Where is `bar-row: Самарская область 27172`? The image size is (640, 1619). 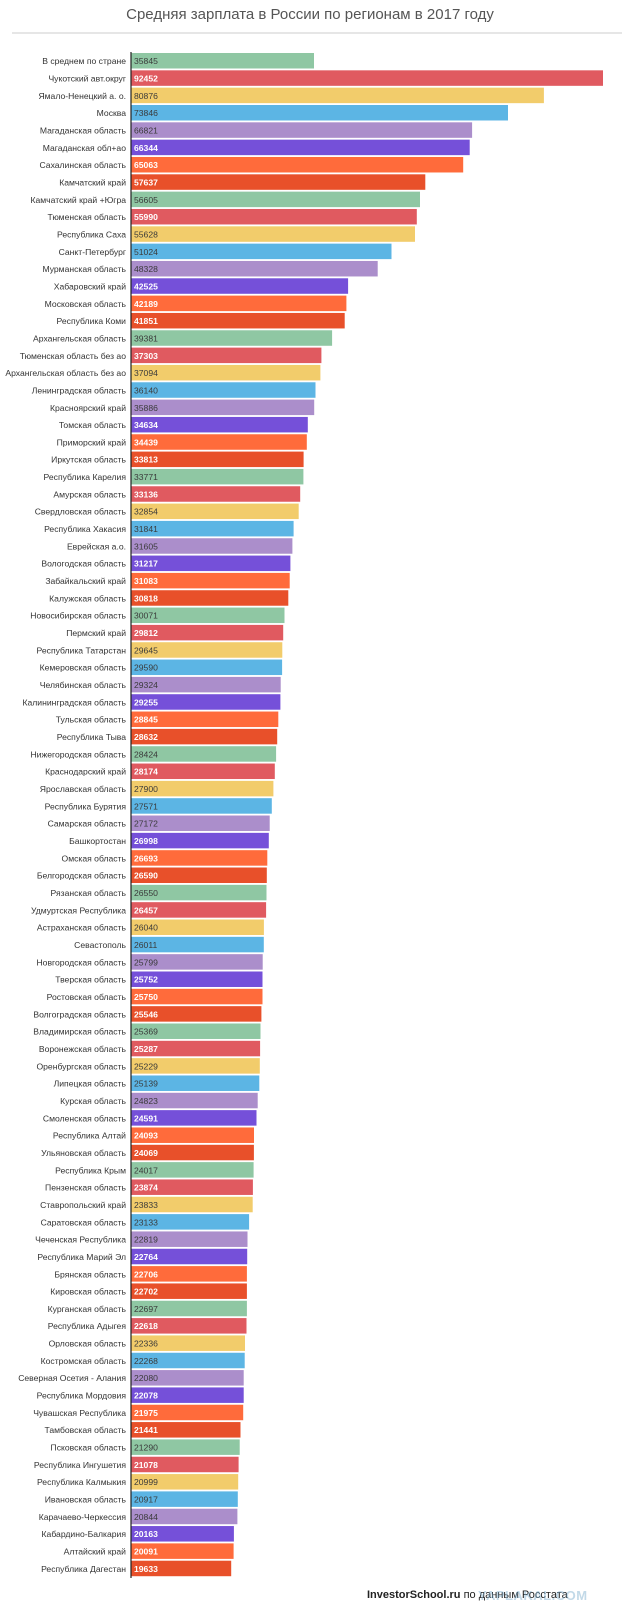 bar-row: Самарская область 27172 is located at coordinates (159, 823).